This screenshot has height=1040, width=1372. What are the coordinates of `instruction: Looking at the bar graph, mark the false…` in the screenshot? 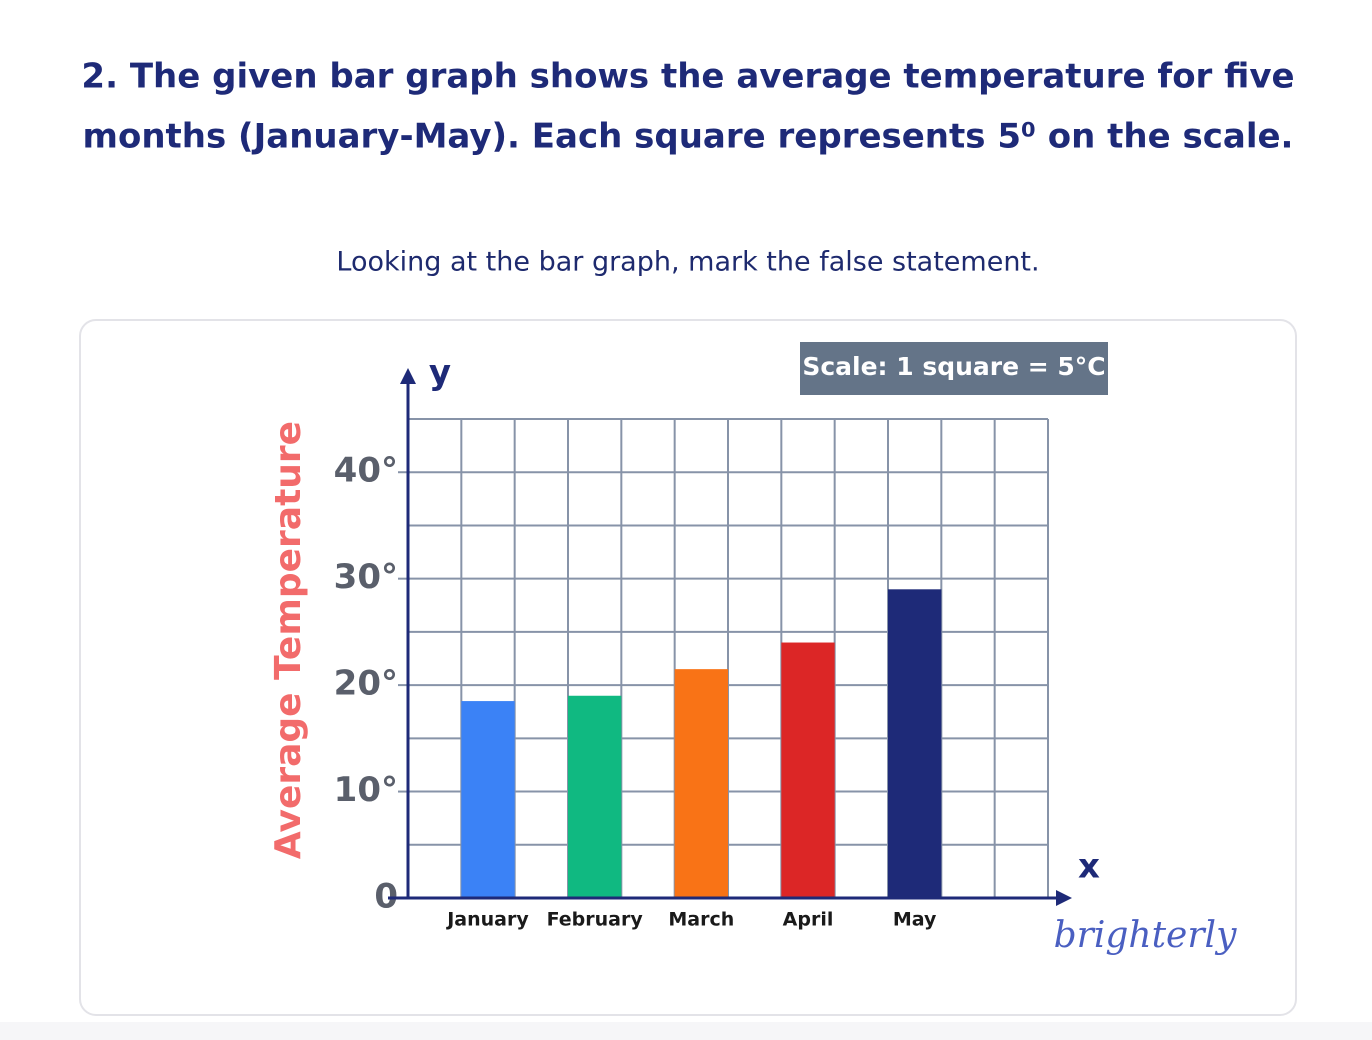 It's located at (687, 262).